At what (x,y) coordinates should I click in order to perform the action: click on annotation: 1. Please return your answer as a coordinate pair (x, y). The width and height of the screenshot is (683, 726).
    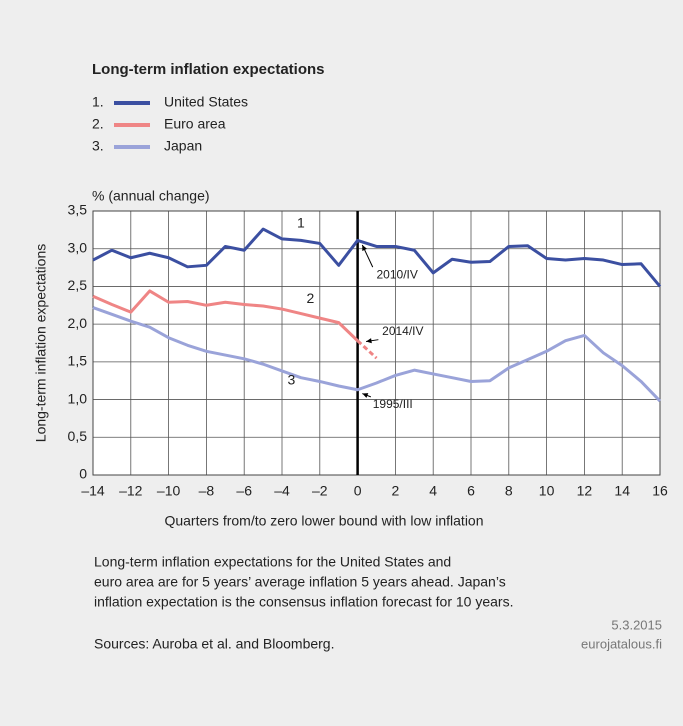
    Looking at the image, I should click on (301, 223).